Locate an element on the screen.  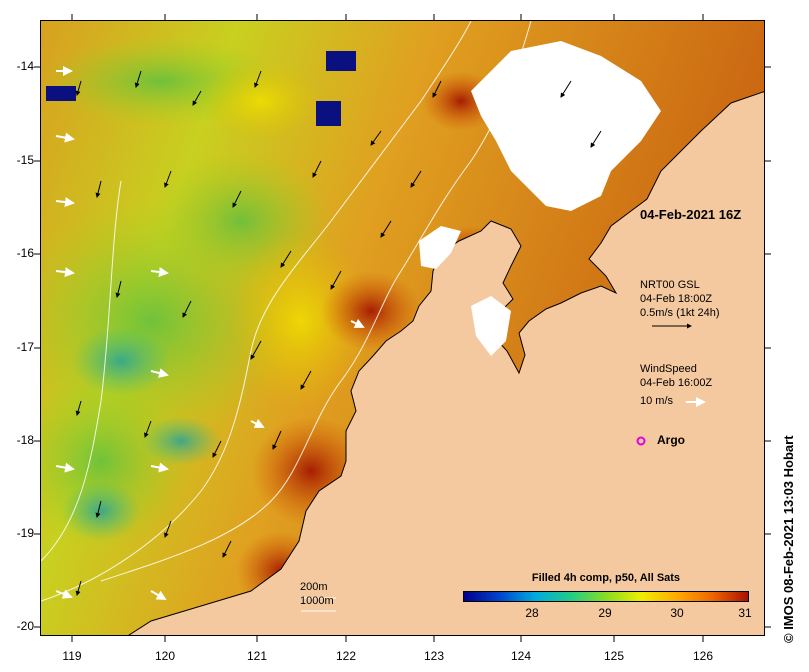
colorbar-title: Filled 4h comp, p50, All Sats is located at coordinates (606, 578).